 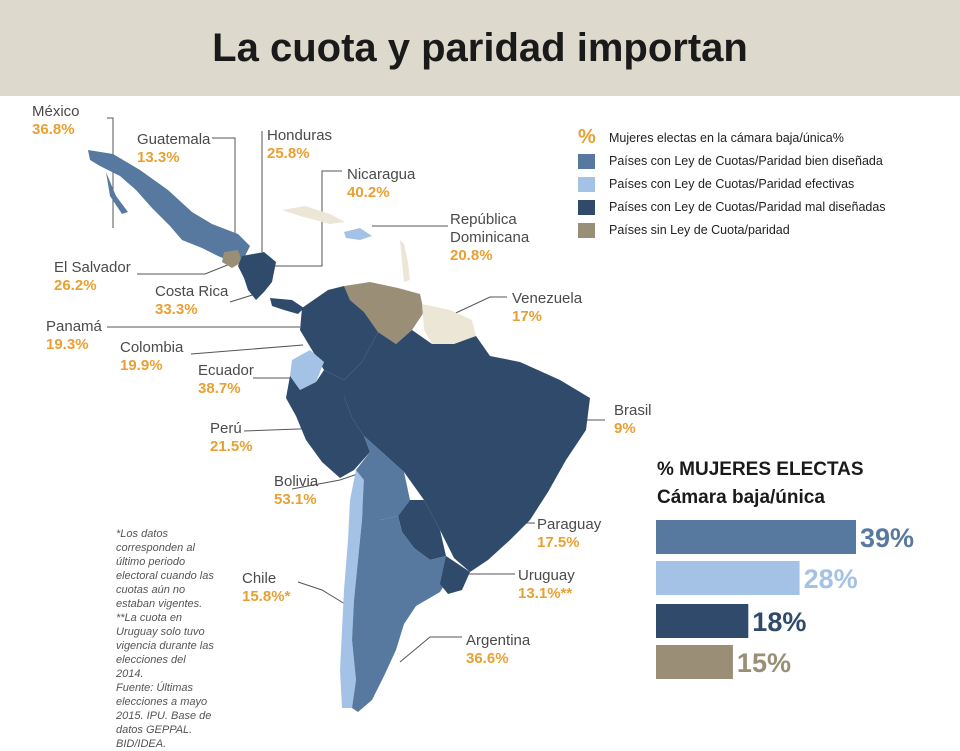 What do you see at coordinates (232, 259) in the screenshot?
I see `guatemala-region` at bounding box center [232, 259].